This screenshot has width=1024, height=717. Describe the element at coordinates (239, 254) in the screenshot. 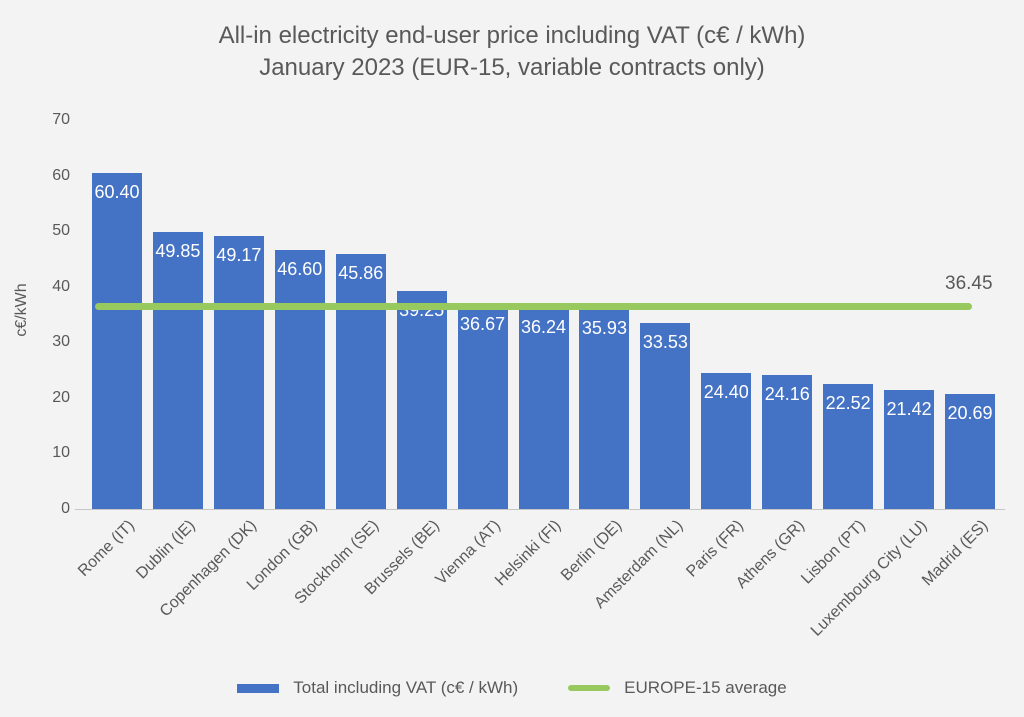

I see `bar-value-label: 49.17` at that location.